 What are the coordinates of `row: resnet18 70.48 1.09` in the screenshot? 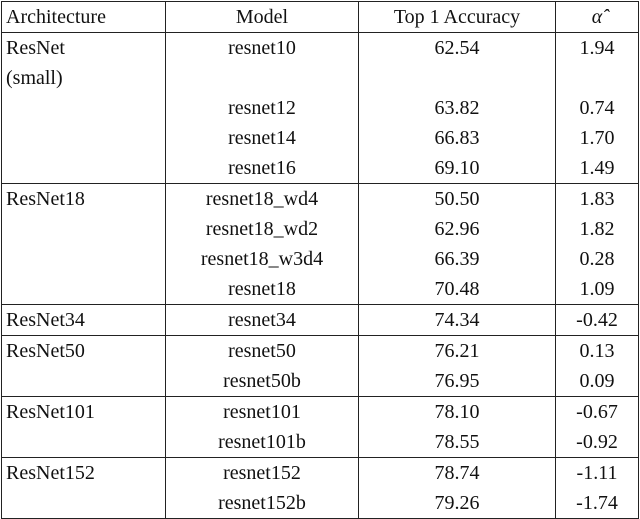 It's located at (320, 289).